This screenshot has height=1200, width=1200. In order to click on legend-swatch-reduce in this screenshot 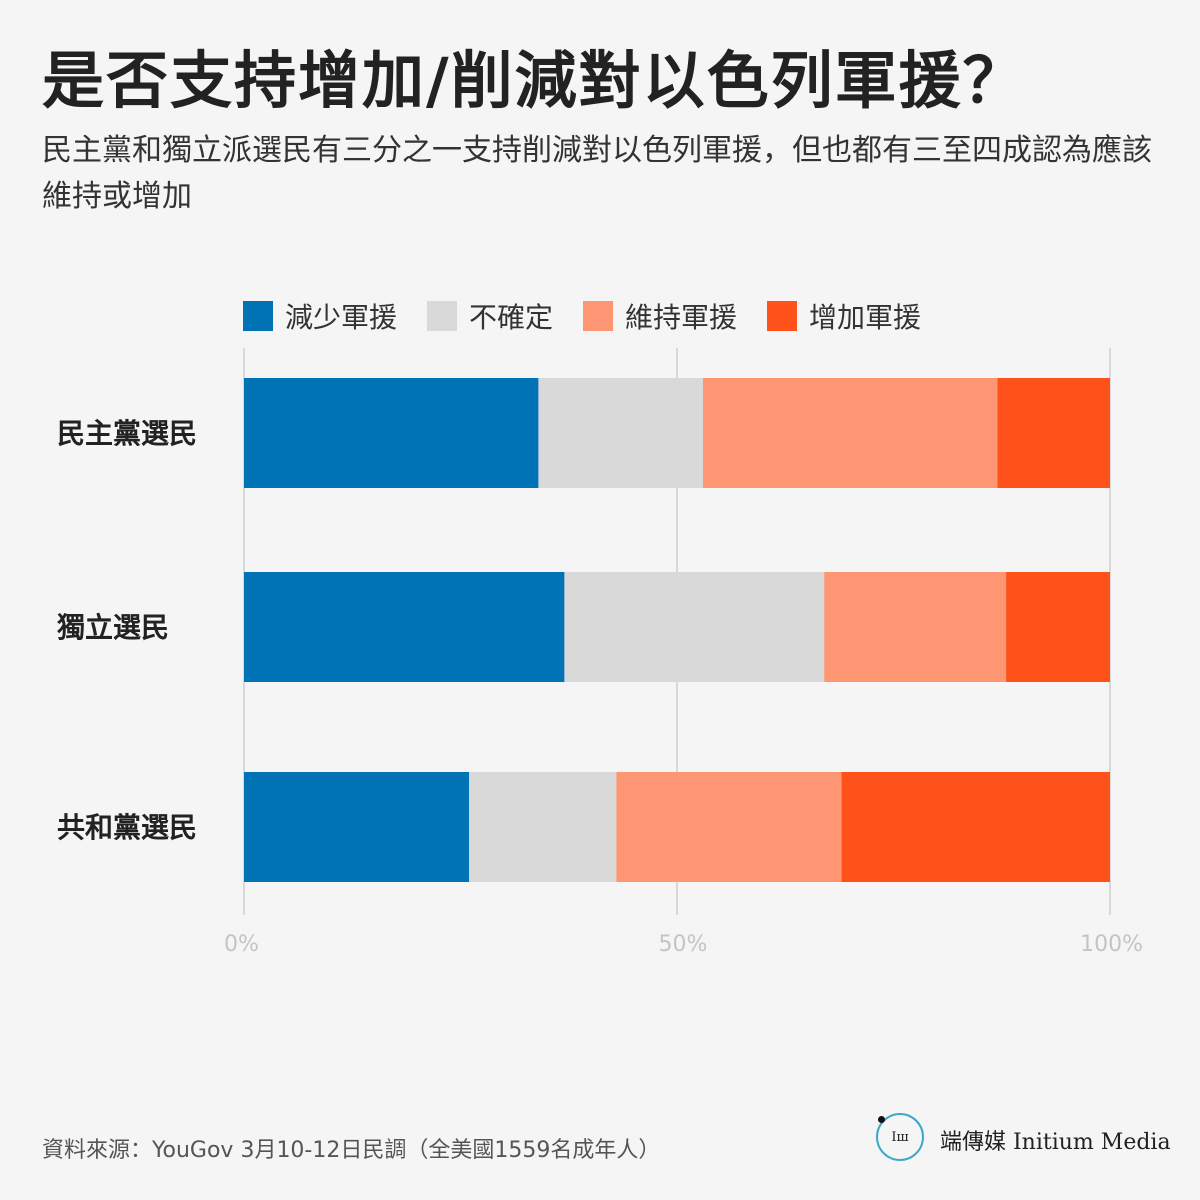, I will do `click(258, 316)`.